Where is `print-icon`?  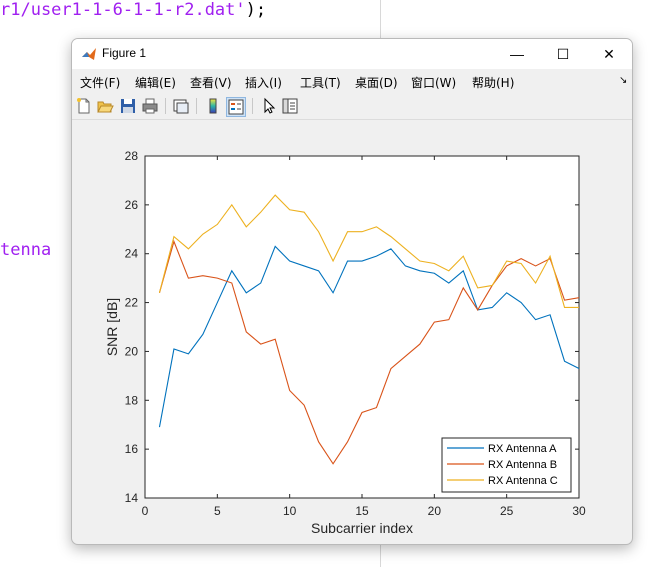
print-icon is located at coordinates (150, 106).